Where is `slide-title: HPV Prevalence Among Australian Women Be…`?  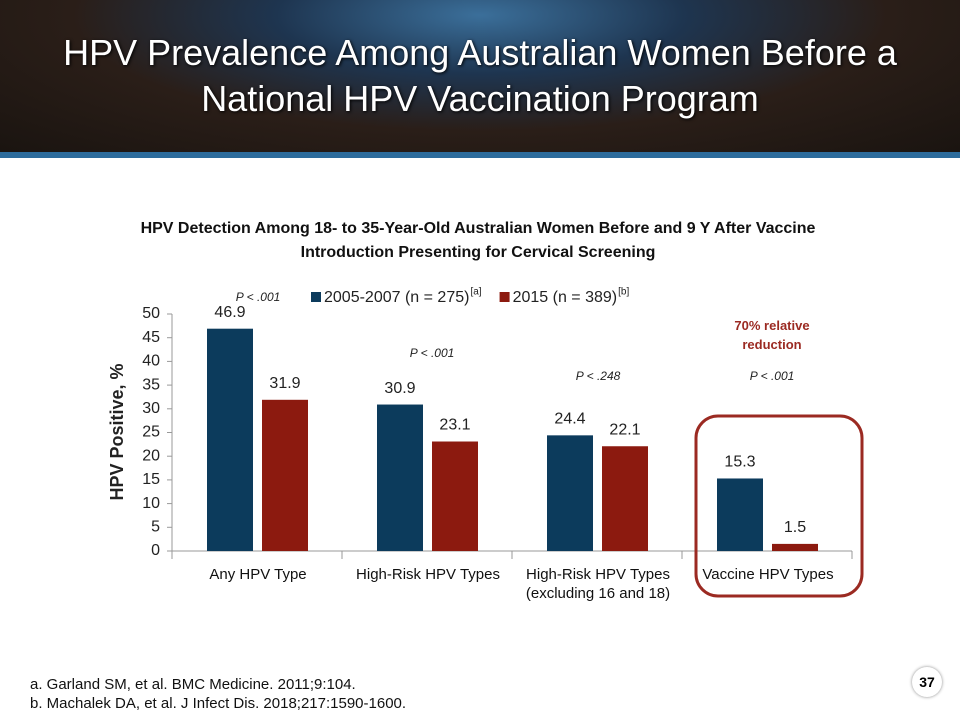
slide-title: HPV Prevalence Among Australian Women Be… is located at coordinates (480, 75).